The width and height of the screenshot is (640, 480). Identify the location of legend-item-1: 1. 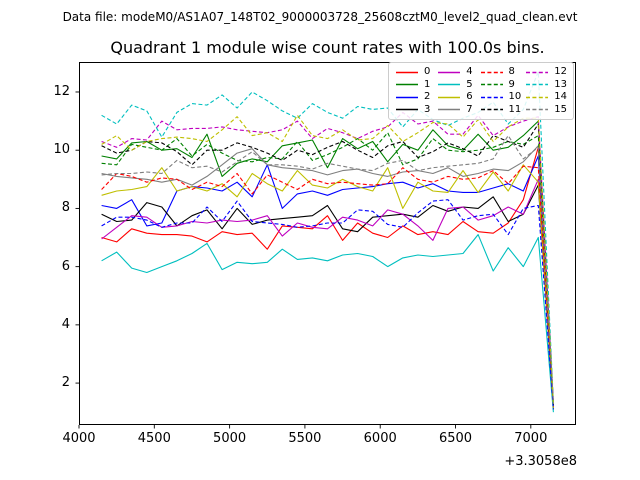
(414, 85).